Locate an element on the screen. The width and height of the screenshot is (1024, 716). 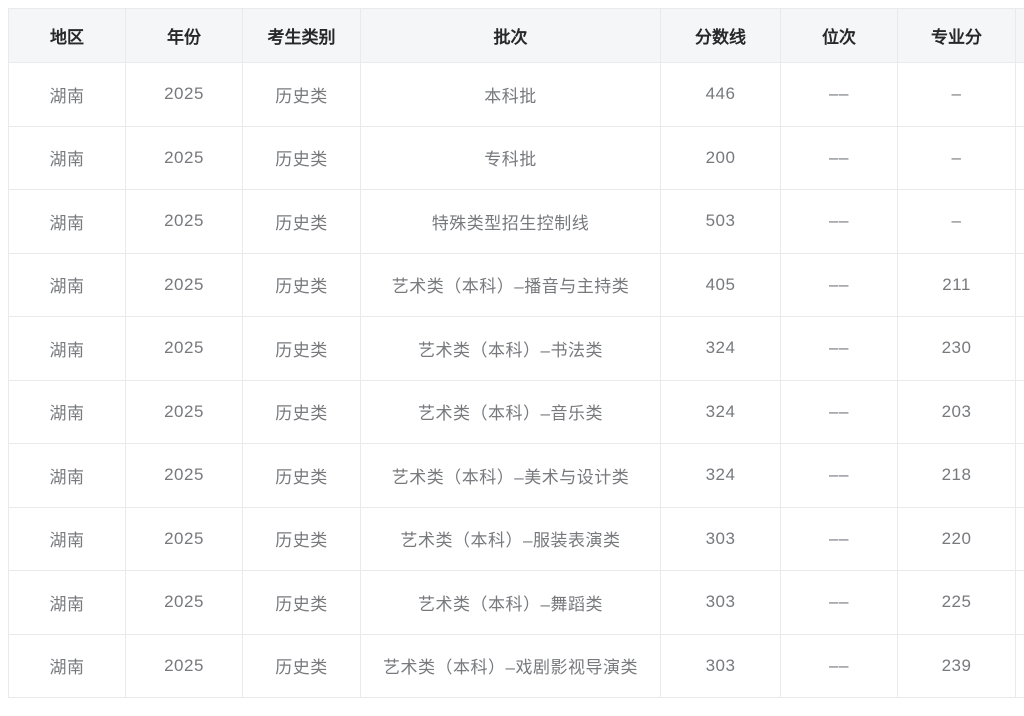
cell-score-line: 446 is located at coordinates (720, 94).